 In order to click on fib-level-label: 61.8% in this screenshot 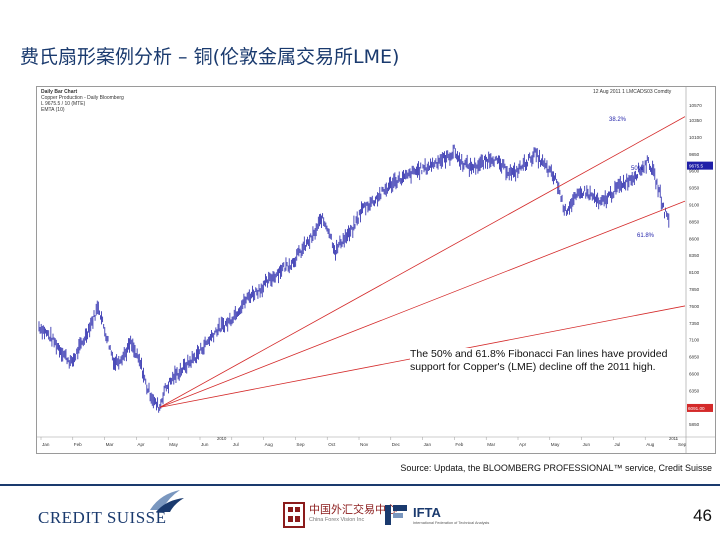, I will do `click(646, 236)`.